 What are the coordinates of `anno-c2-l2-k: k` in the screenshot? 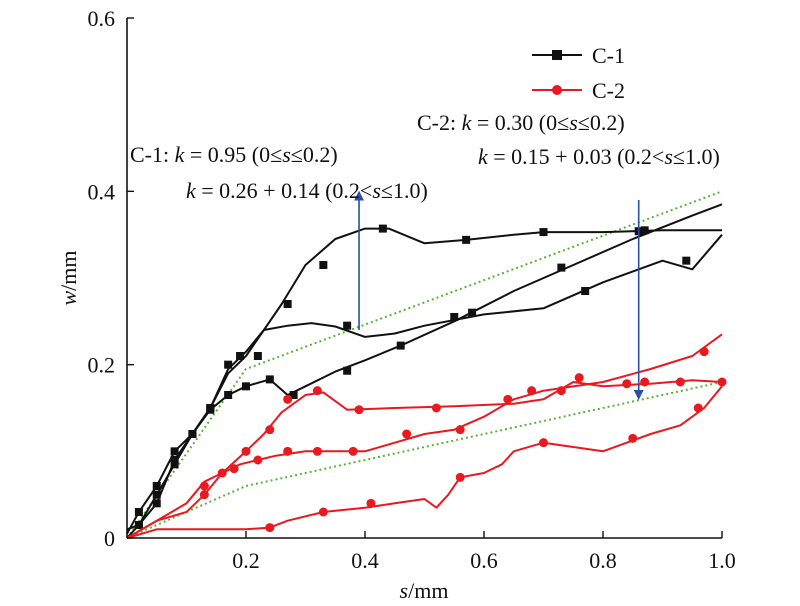 It's located at (483, 156).